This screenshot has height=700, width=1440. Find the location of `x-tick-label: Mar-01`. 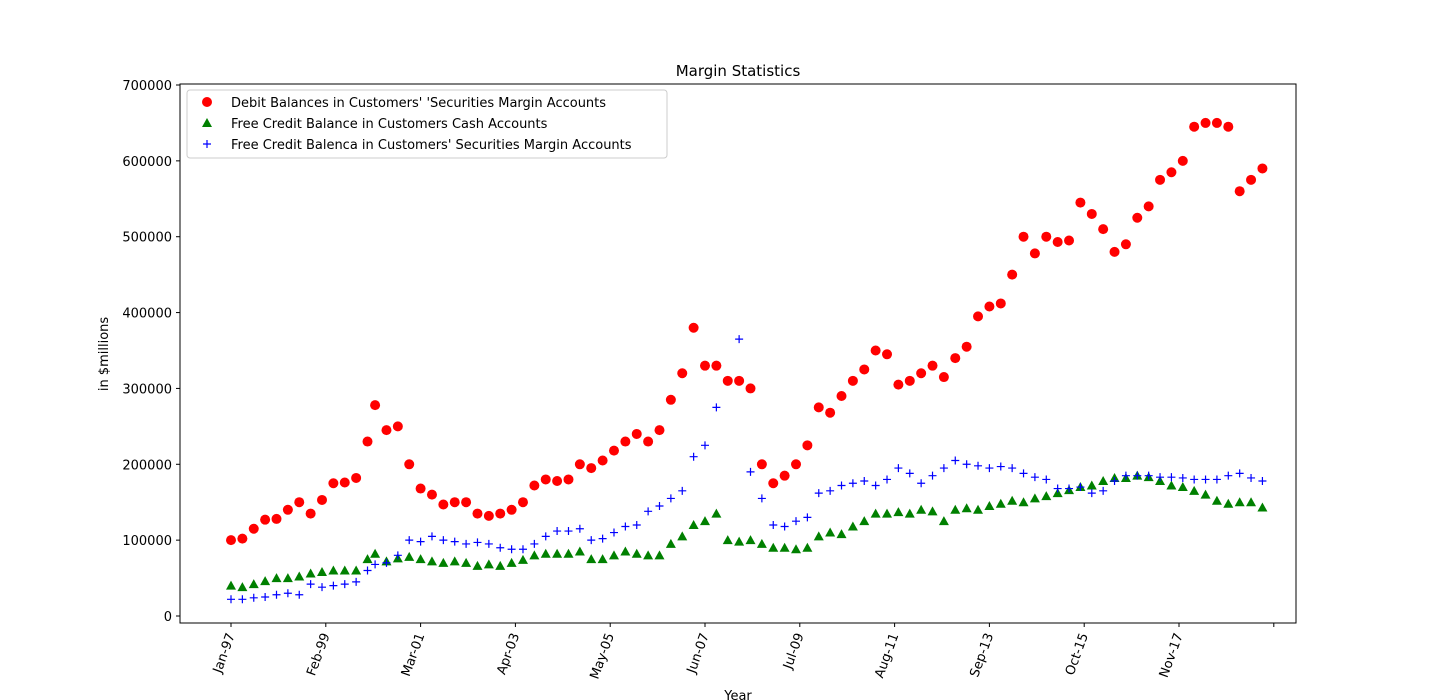

x-tick-label: Mar-01 is located at coordinates (413, 654).